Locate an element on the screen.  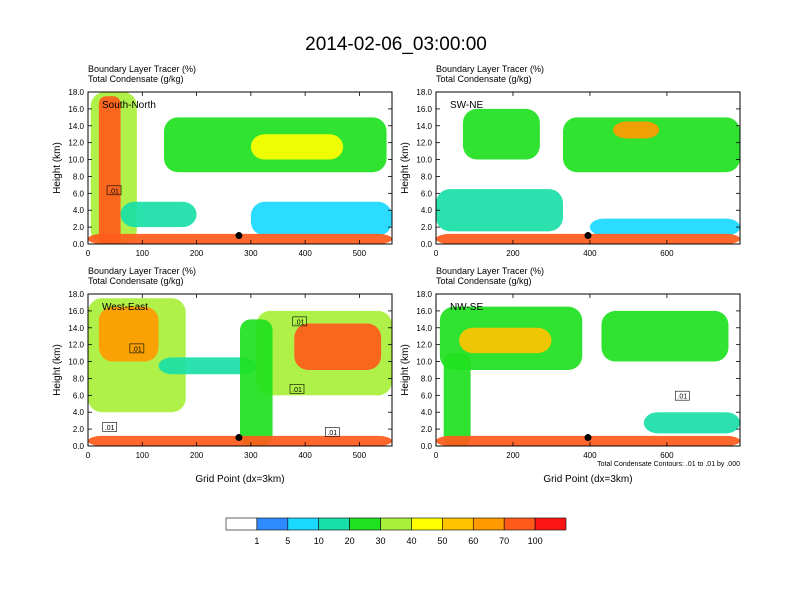
x-tick-label: 600 is located at coordinates (667, 253).